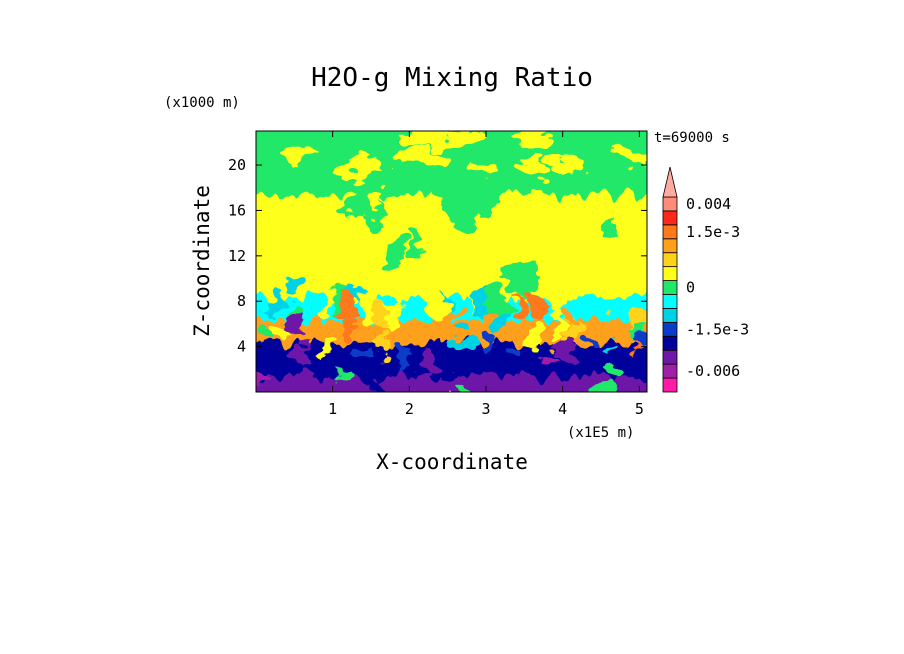 The image size is (904, 654). I want to click on x-tick-label: 2, so click(409, 409).